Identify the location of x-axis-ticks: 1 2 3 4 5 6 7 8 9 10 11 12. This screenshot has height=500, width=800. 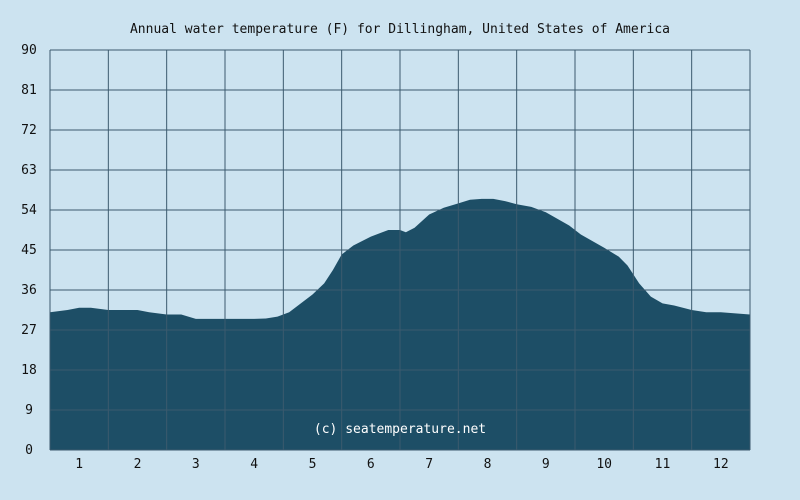
(401, 464).